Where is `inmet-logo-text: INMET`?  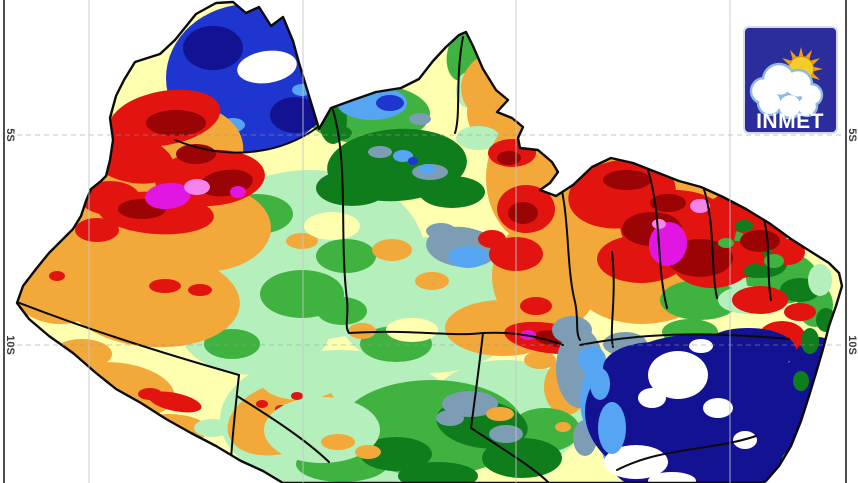 inmet-logo-text: INMET is located at coordinates (790, 121).